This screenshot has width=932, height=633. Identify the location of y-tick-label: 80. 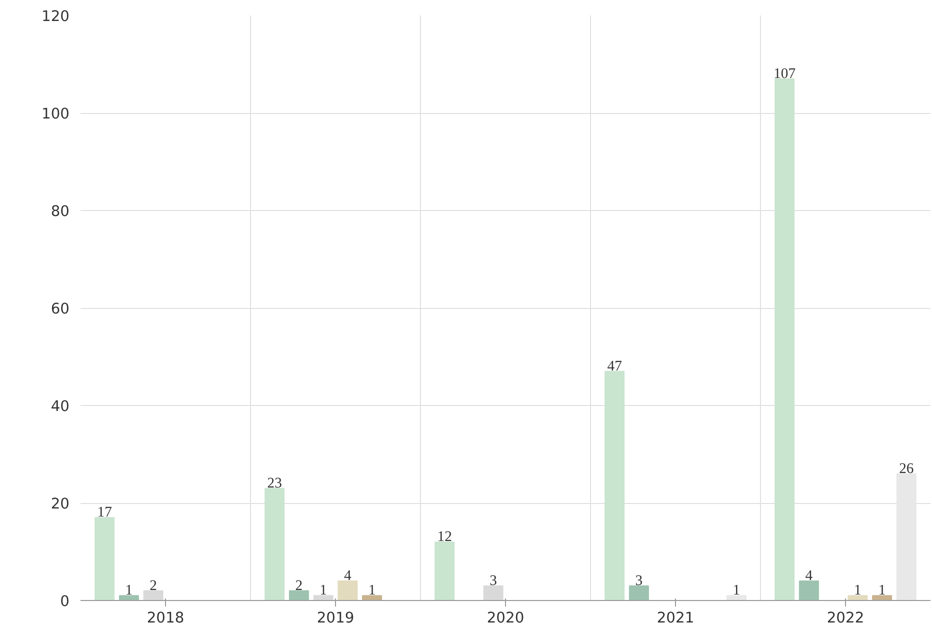
(60, 211).